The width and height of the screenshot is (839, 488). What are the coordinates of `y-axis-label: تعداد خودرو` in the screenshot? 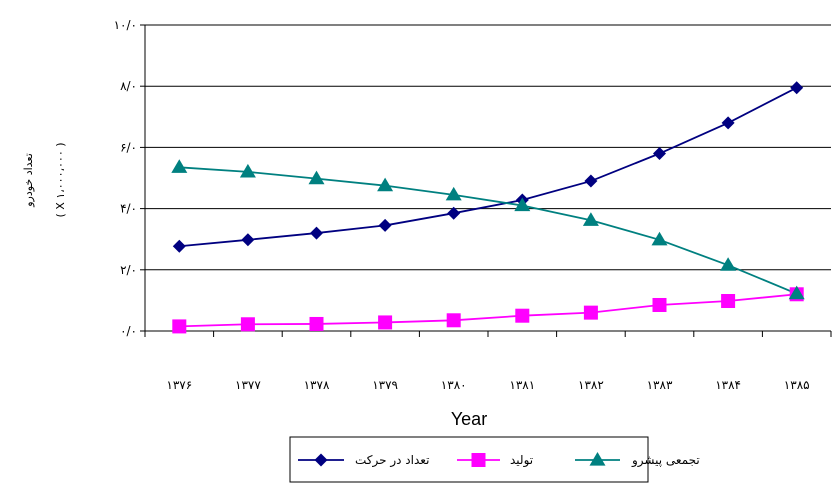 It's located at (28, 180).